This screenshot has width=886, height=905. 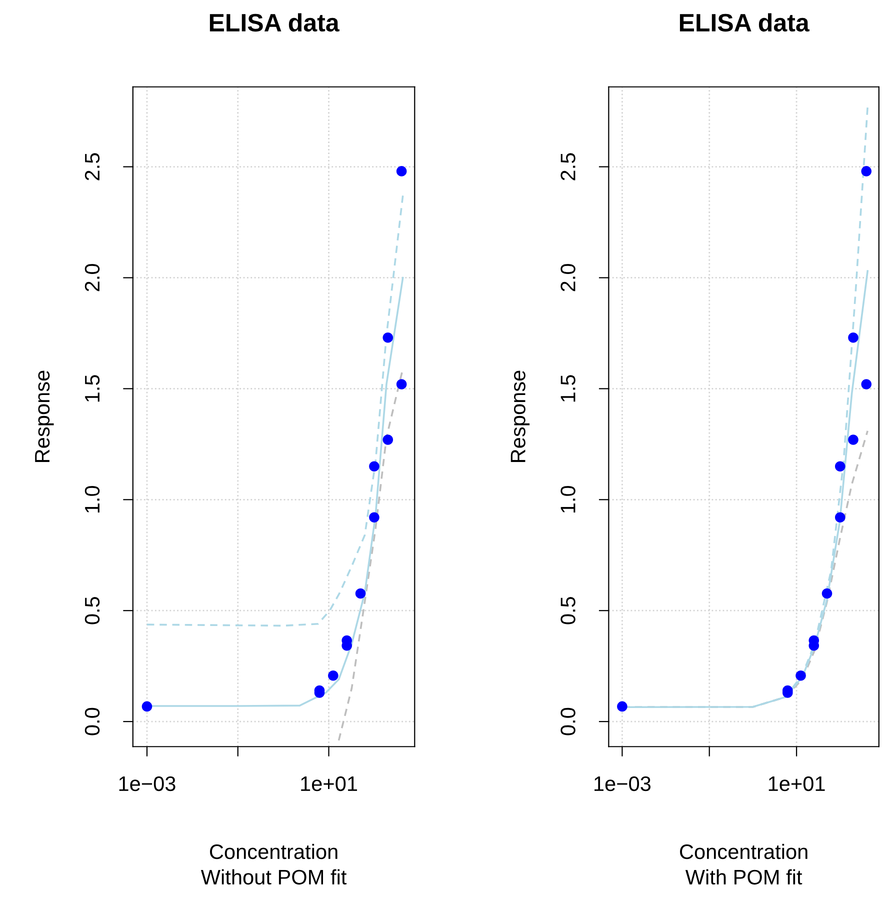 I want to click on x-axis-title: Concentration Without POM fit, so click(x=273, y=864).